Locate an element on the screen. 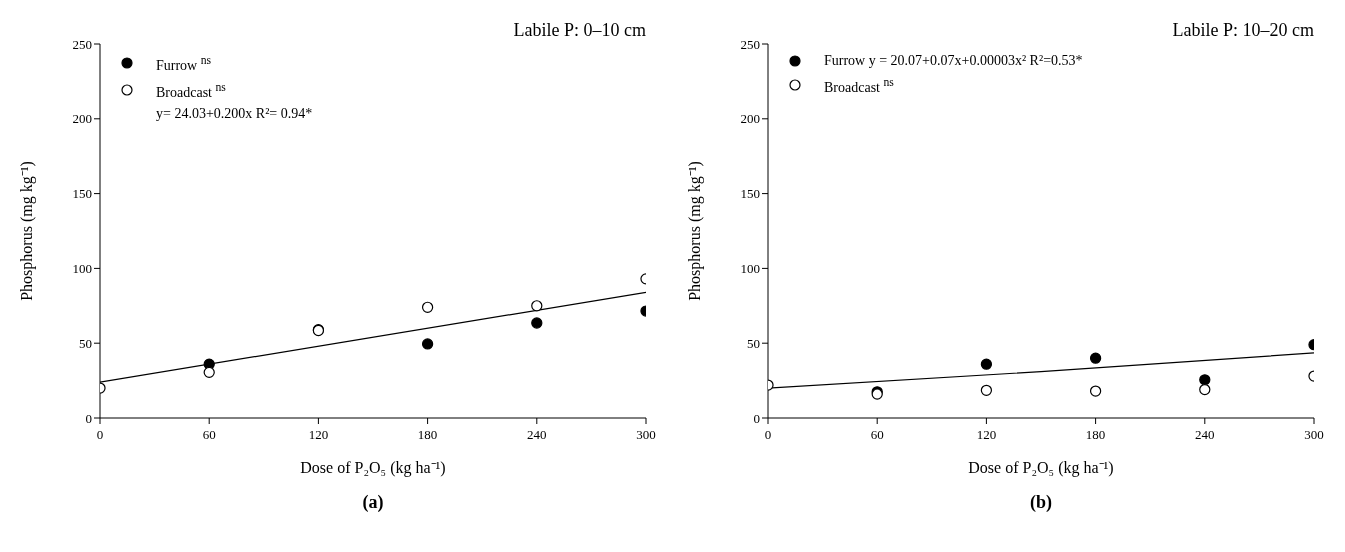  text: (b) is located at coordinates (1041, 502).